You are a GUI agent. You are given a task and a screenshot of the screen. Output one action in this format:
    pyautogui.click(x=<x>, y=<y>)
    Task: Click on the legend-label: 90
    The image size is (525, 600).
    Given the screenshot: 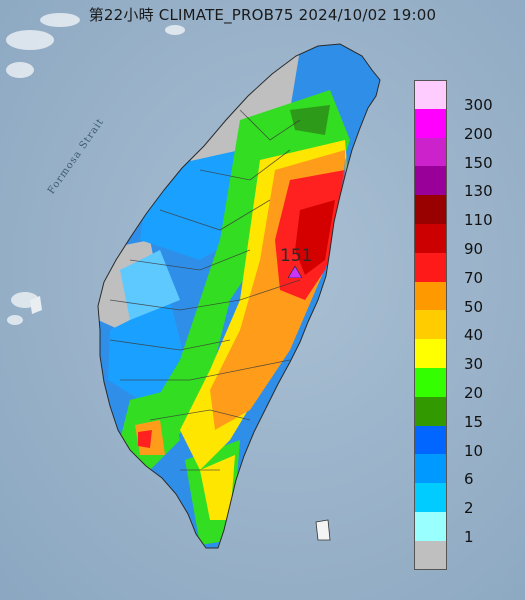 What is the action you would take?
    pyautogui.click(x=474, y=249)
    